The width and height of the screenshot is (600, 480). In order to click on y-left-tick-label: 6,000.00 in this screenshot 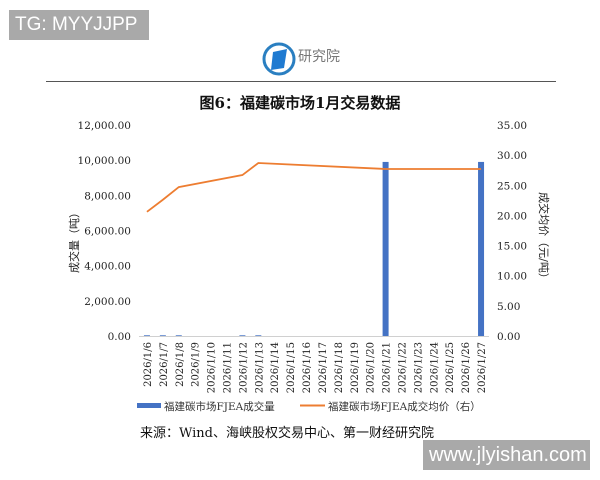, I will do `click(107, 232)`.